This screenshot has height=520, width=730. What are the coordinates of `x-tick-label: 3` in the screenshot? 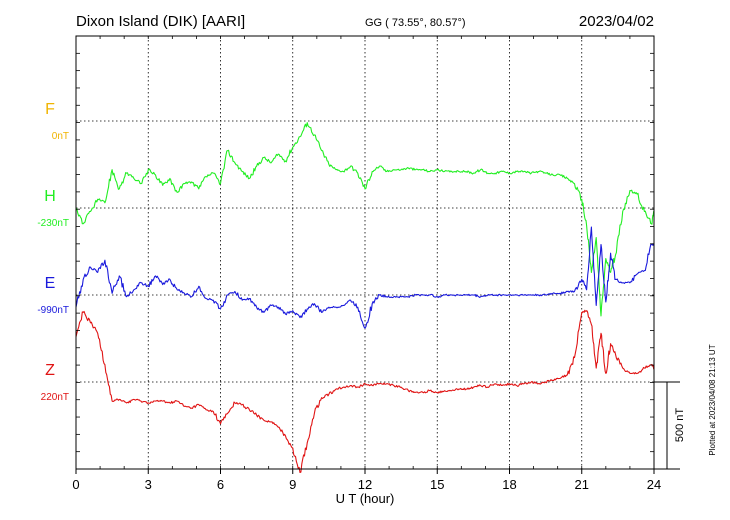 It's located at (148, 484).